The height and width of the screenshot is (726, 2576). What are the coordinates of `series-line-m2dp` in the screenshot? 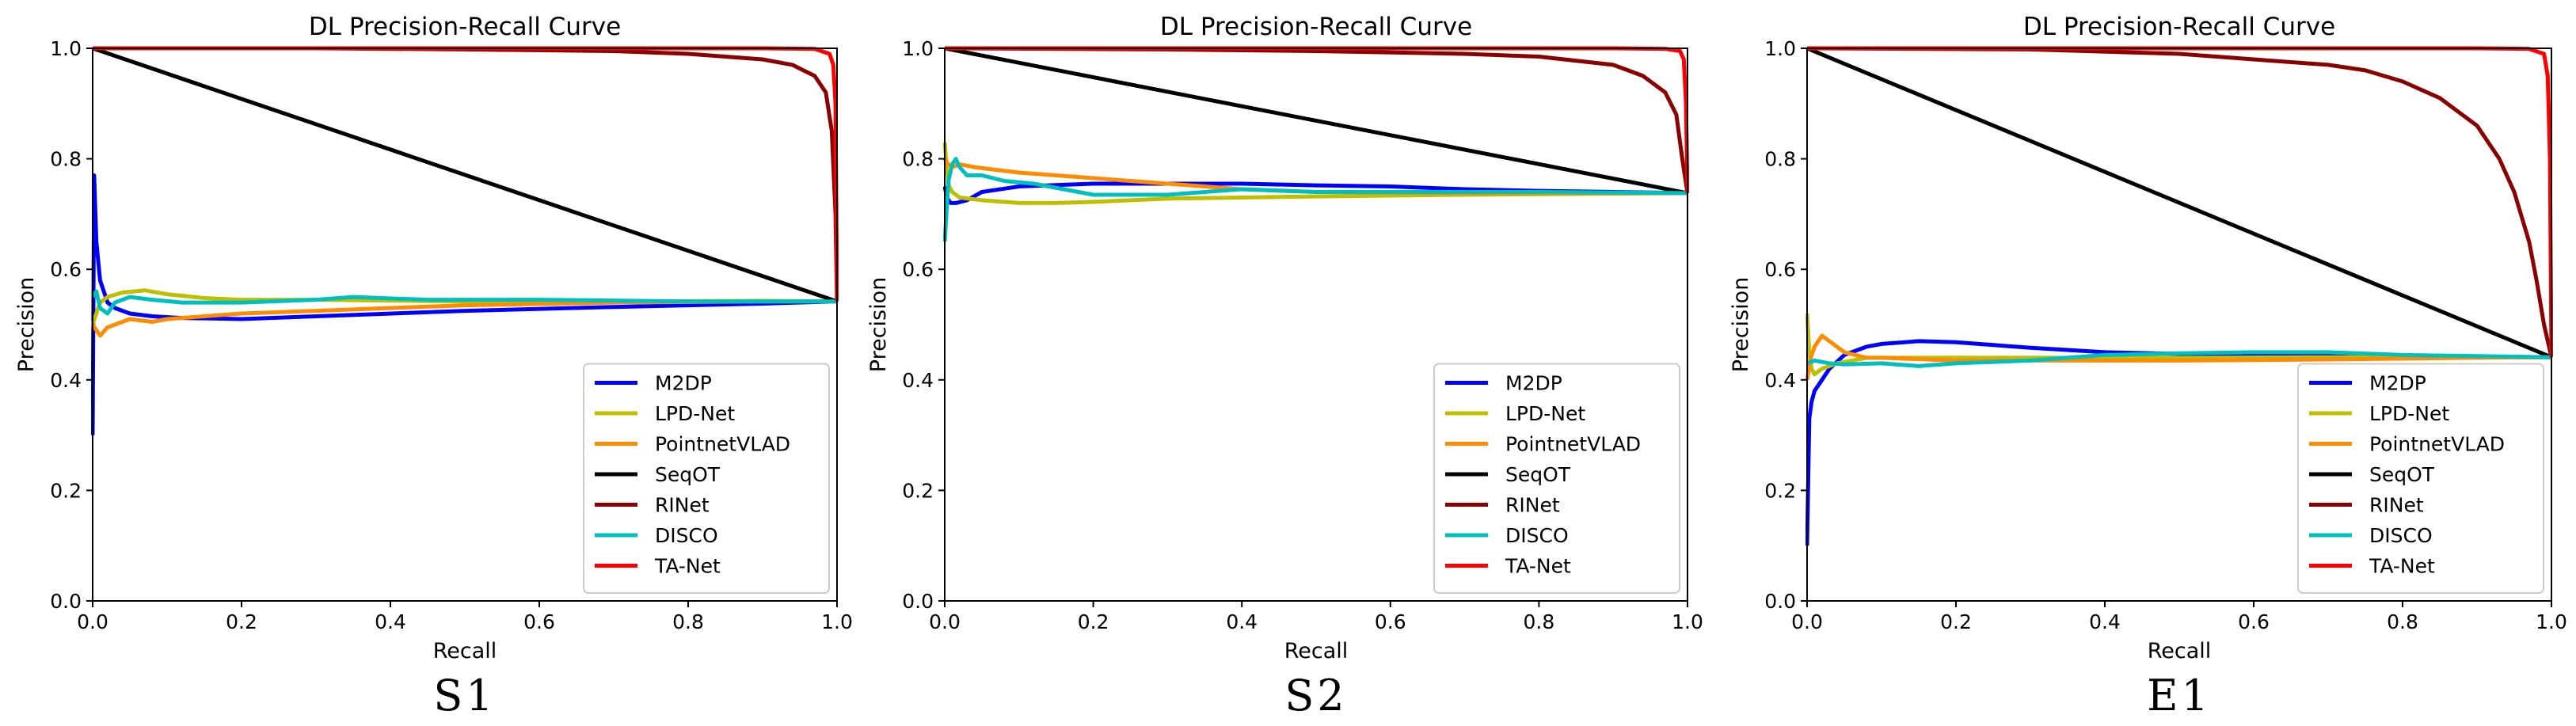 It's located at (464, 304).